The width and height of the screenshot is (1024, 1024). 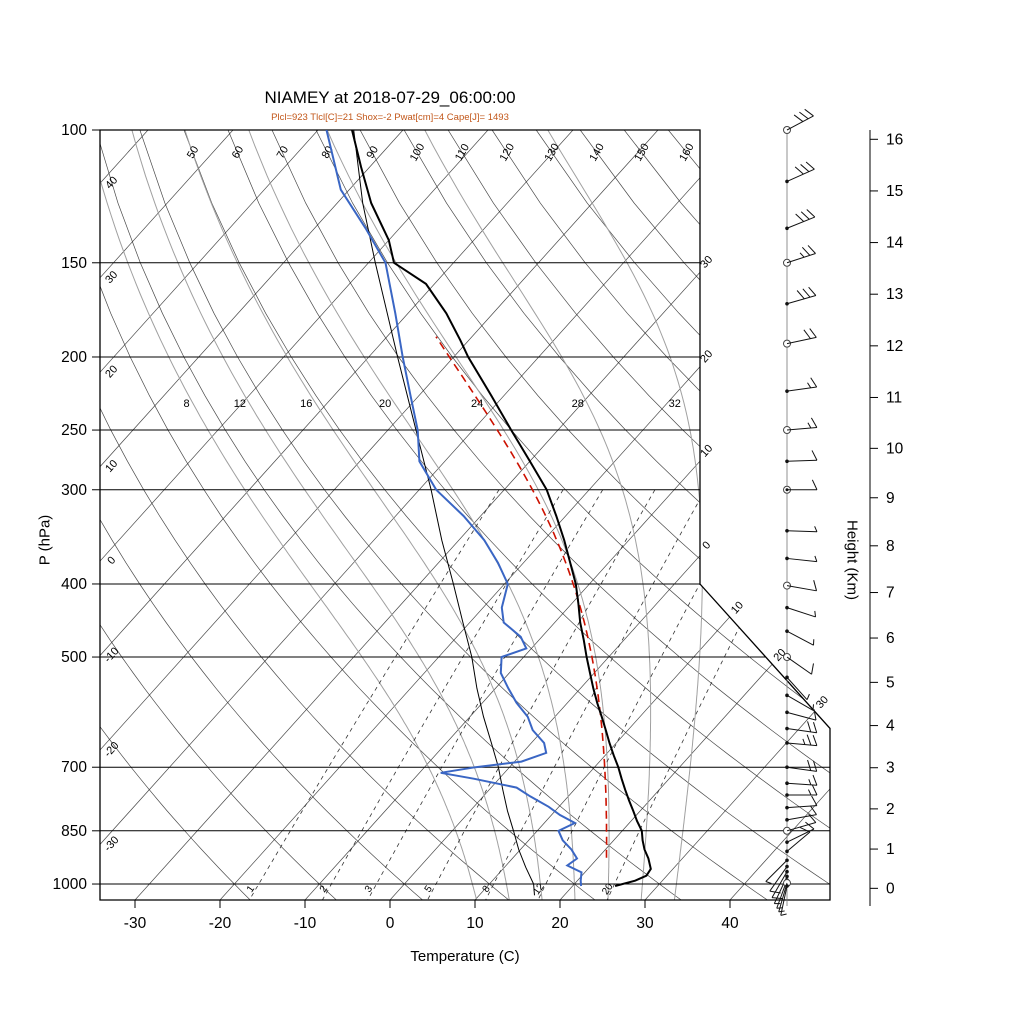 What do you see at coordinates (894, 191) in the screenshot?
I see `svg-text: 15` at bounding box center [894, 191].